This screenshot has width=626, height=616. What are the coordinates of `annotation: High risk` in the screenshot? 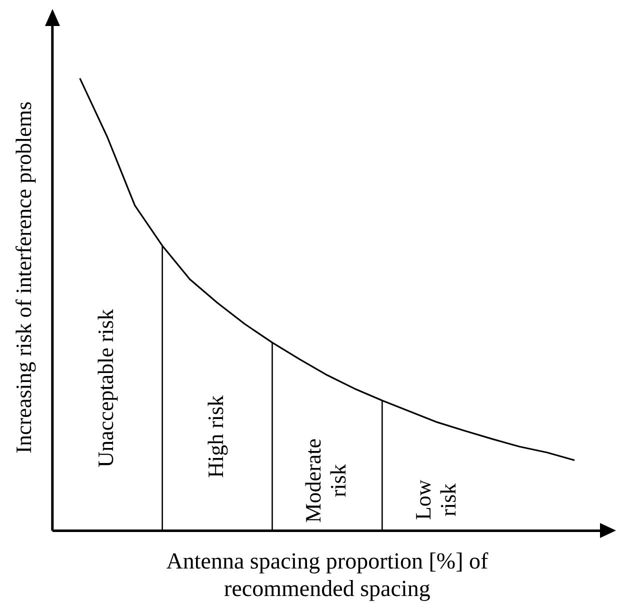 It's located at (215, 436).